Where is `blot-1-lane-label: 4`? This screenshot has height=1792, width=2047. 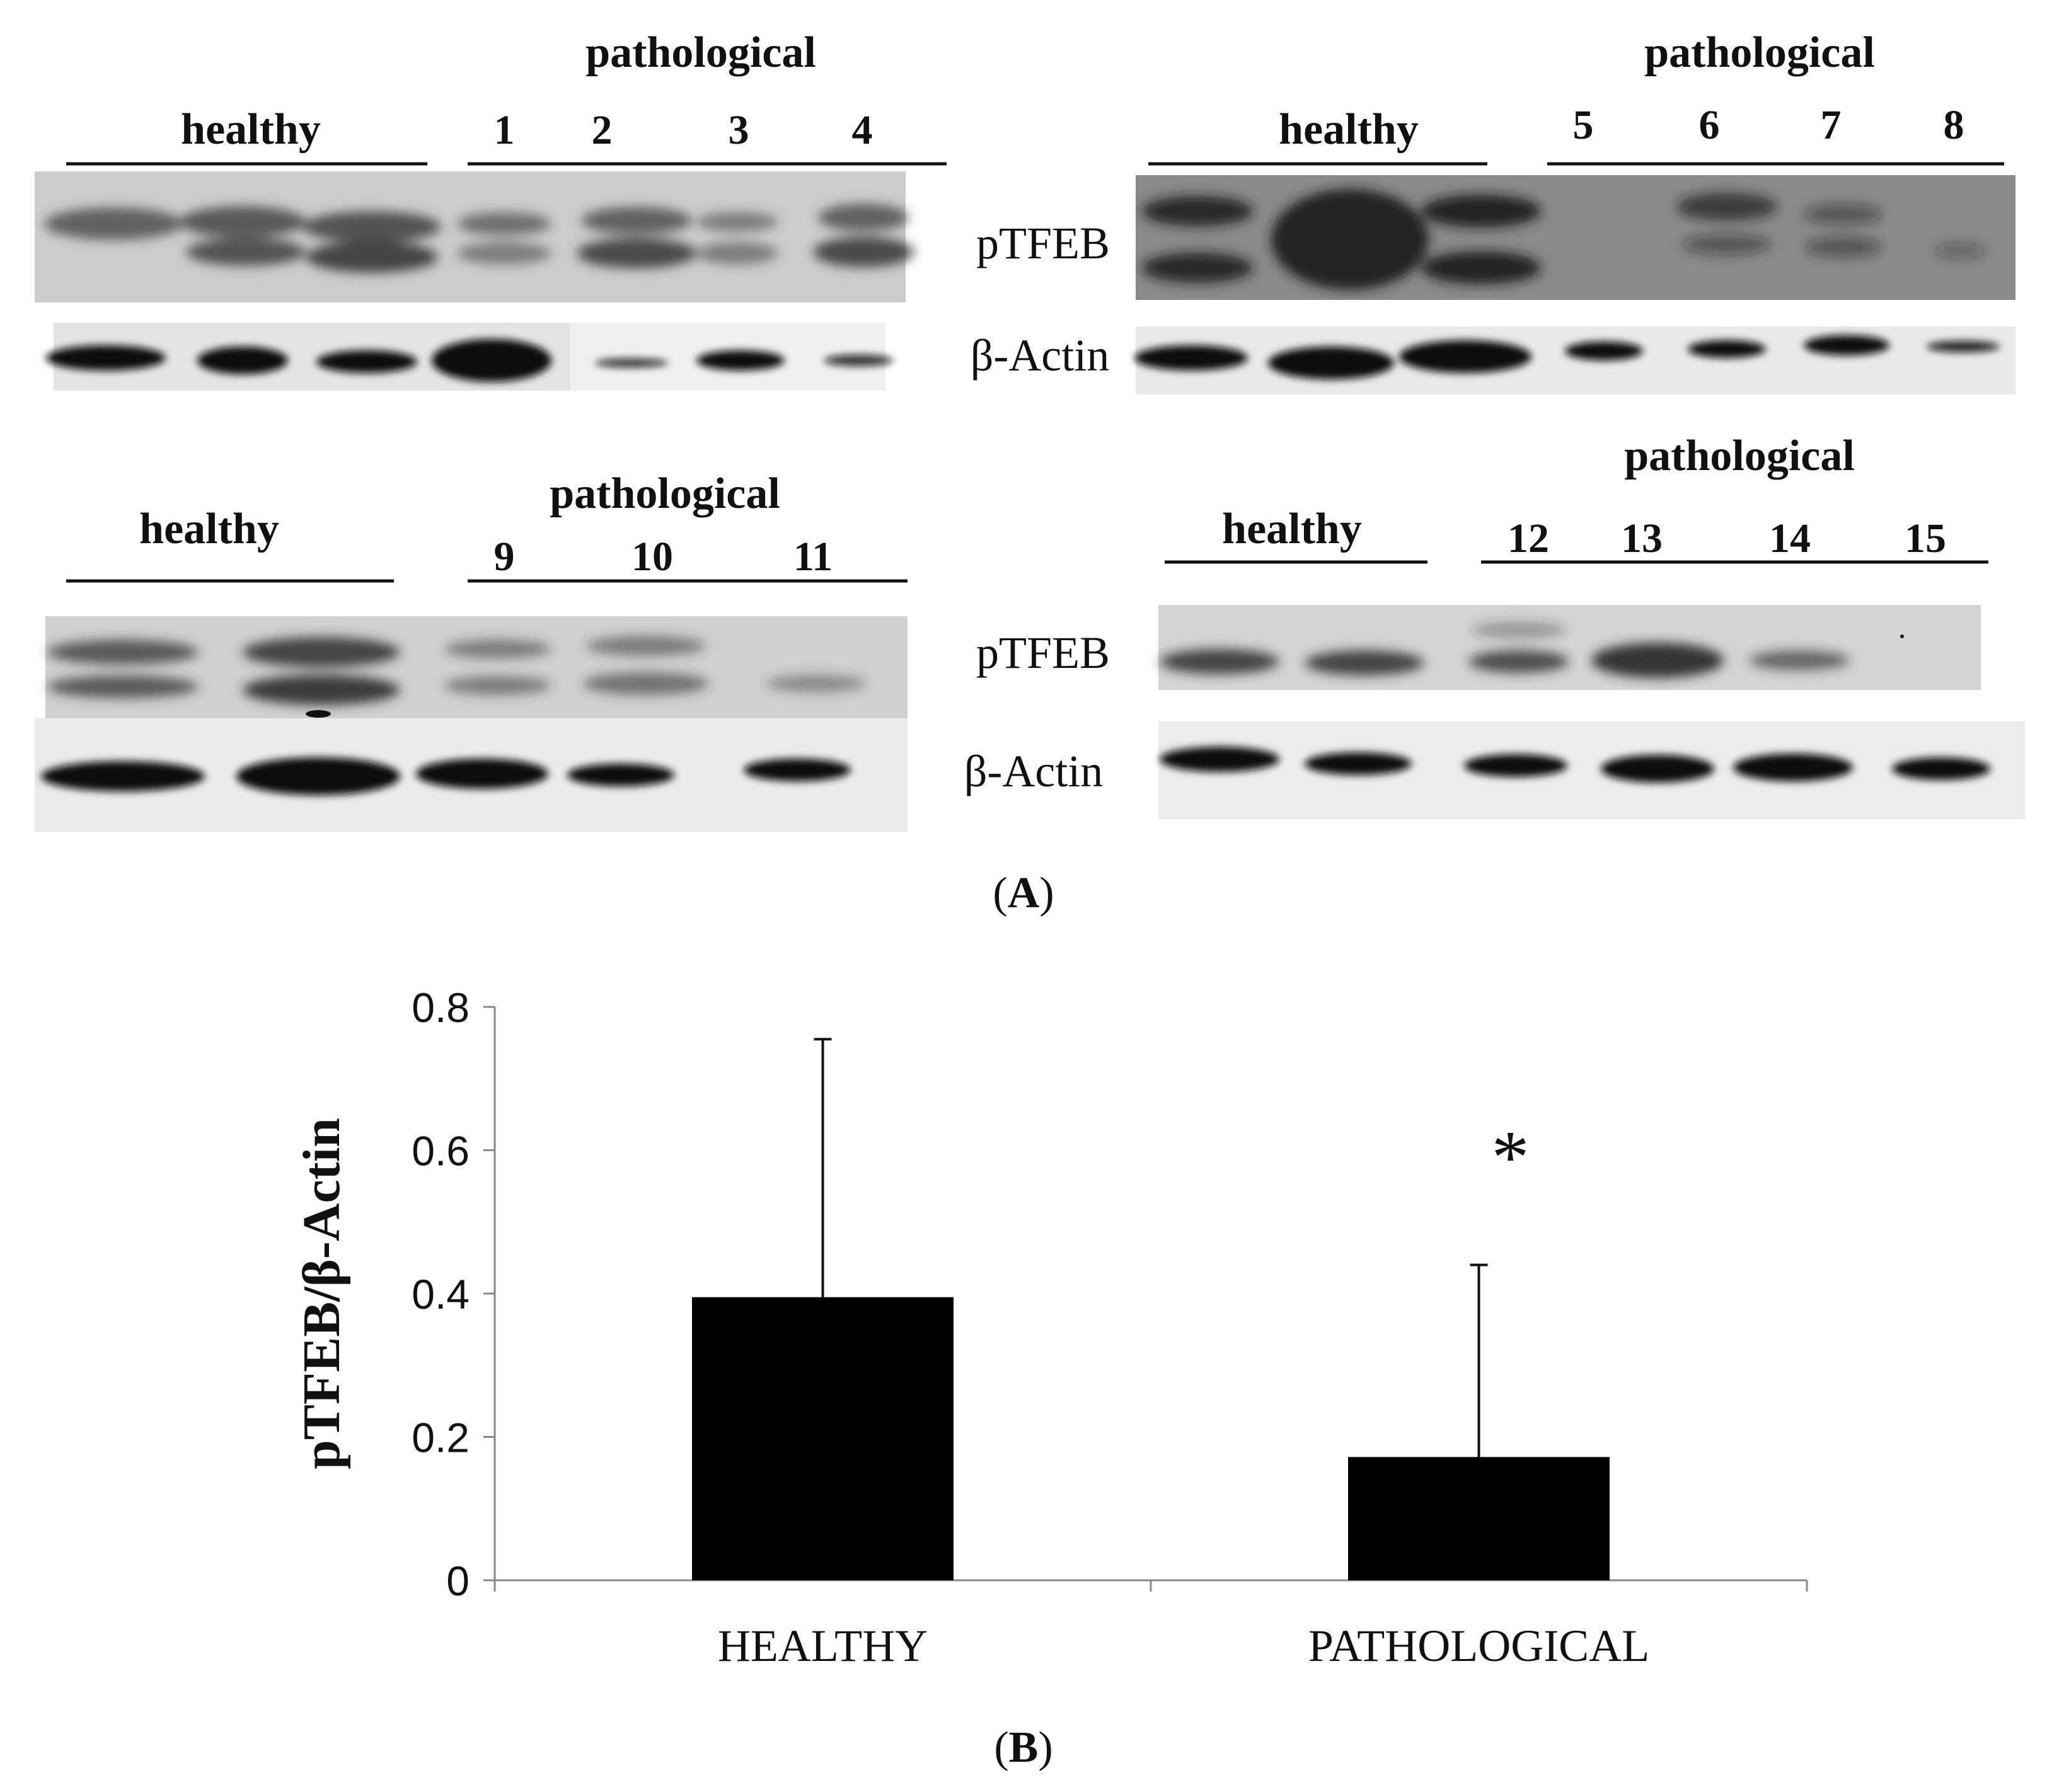
blot-1-lane-label: 4 is located at coordinates (862, 130).